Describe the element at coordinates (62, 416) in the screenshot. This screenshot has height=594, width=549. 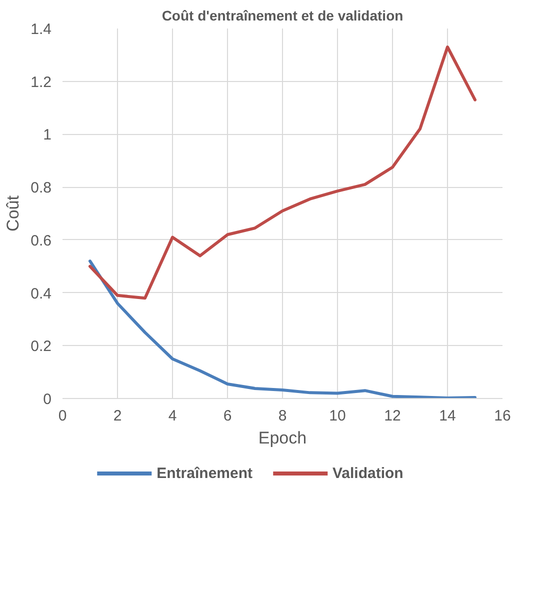
I see `x-tick-label: 0` at that location.